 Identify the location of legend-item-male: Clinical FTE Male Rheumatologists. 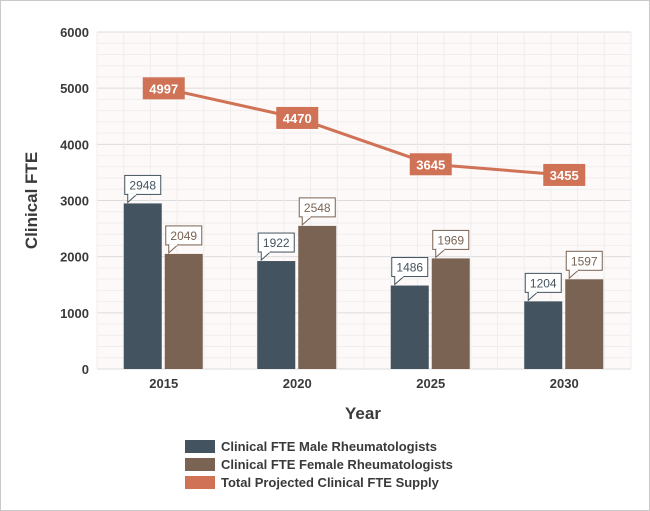
(319, 446).